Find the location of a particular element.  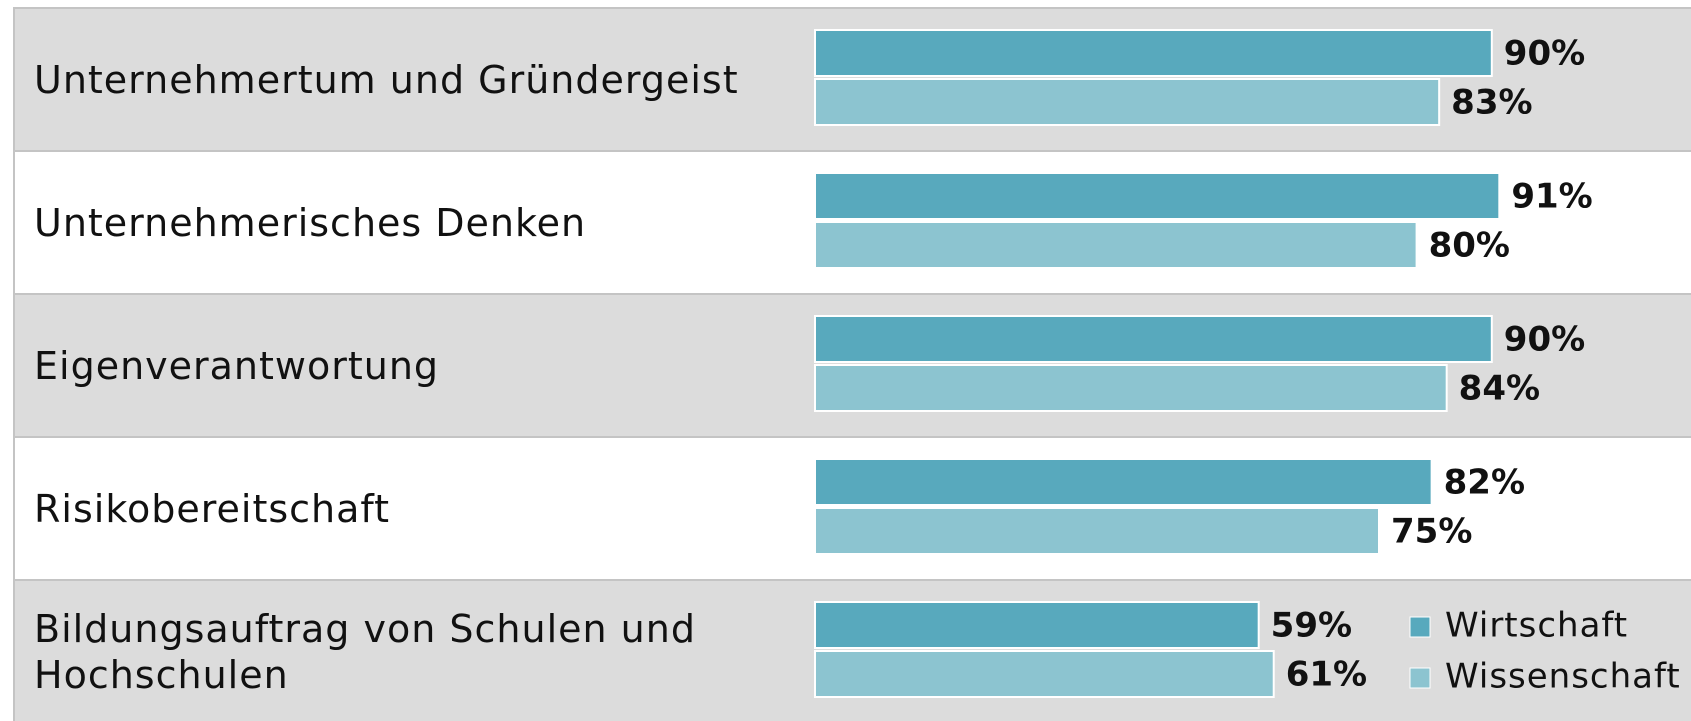

category-label: Unternehmerisches Denken is located at coordinates (310, 222).